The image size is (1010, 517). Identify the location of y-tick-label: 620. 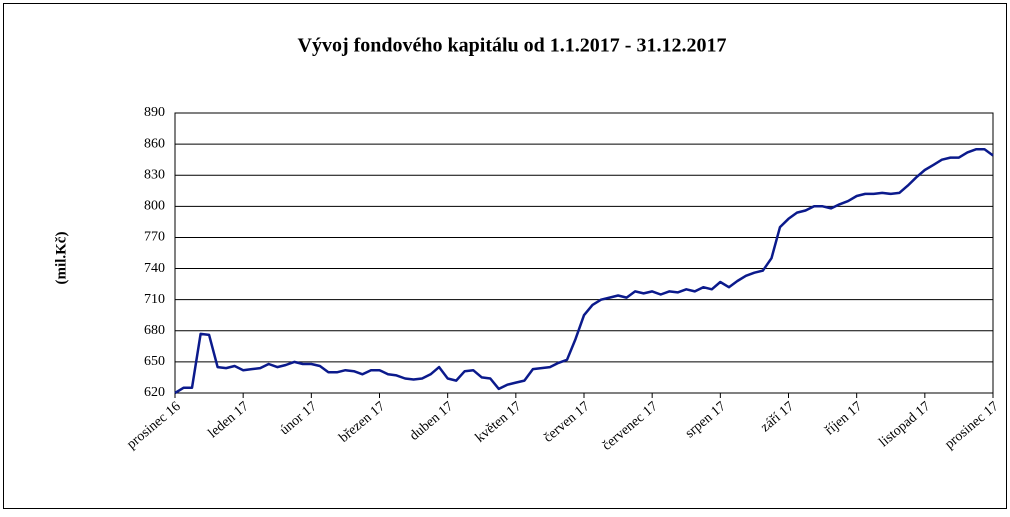
(154, 392).